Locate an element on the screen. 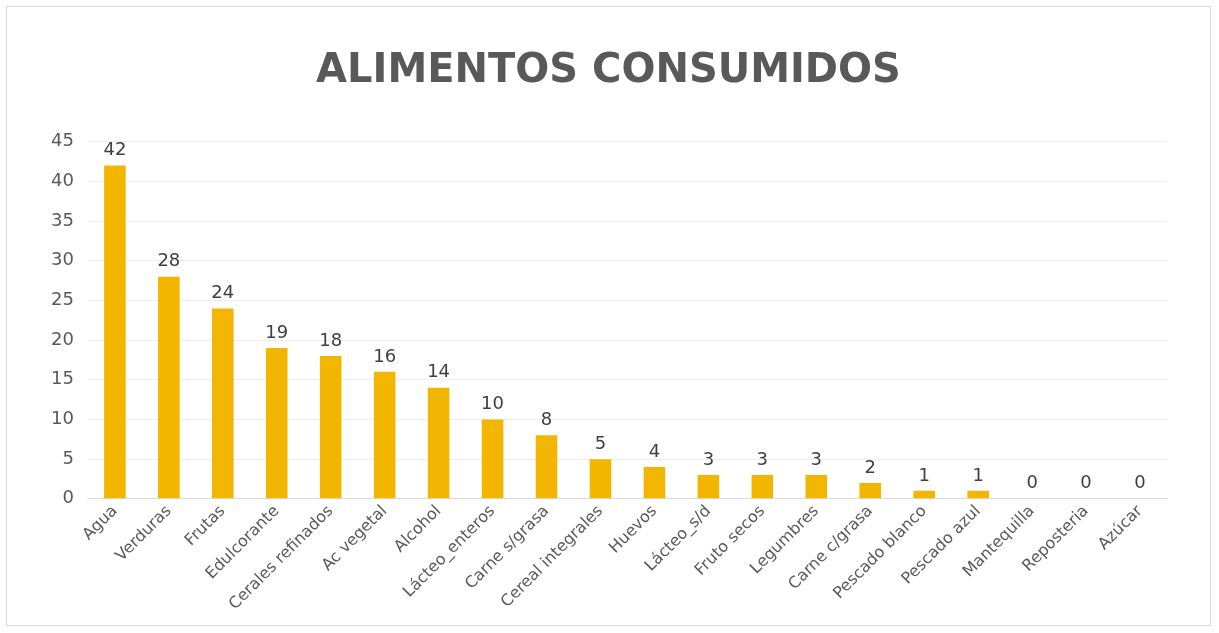 This screenshot has height=633, width=1219. y-tick-label: 5 is located at coordinates (68, 457).